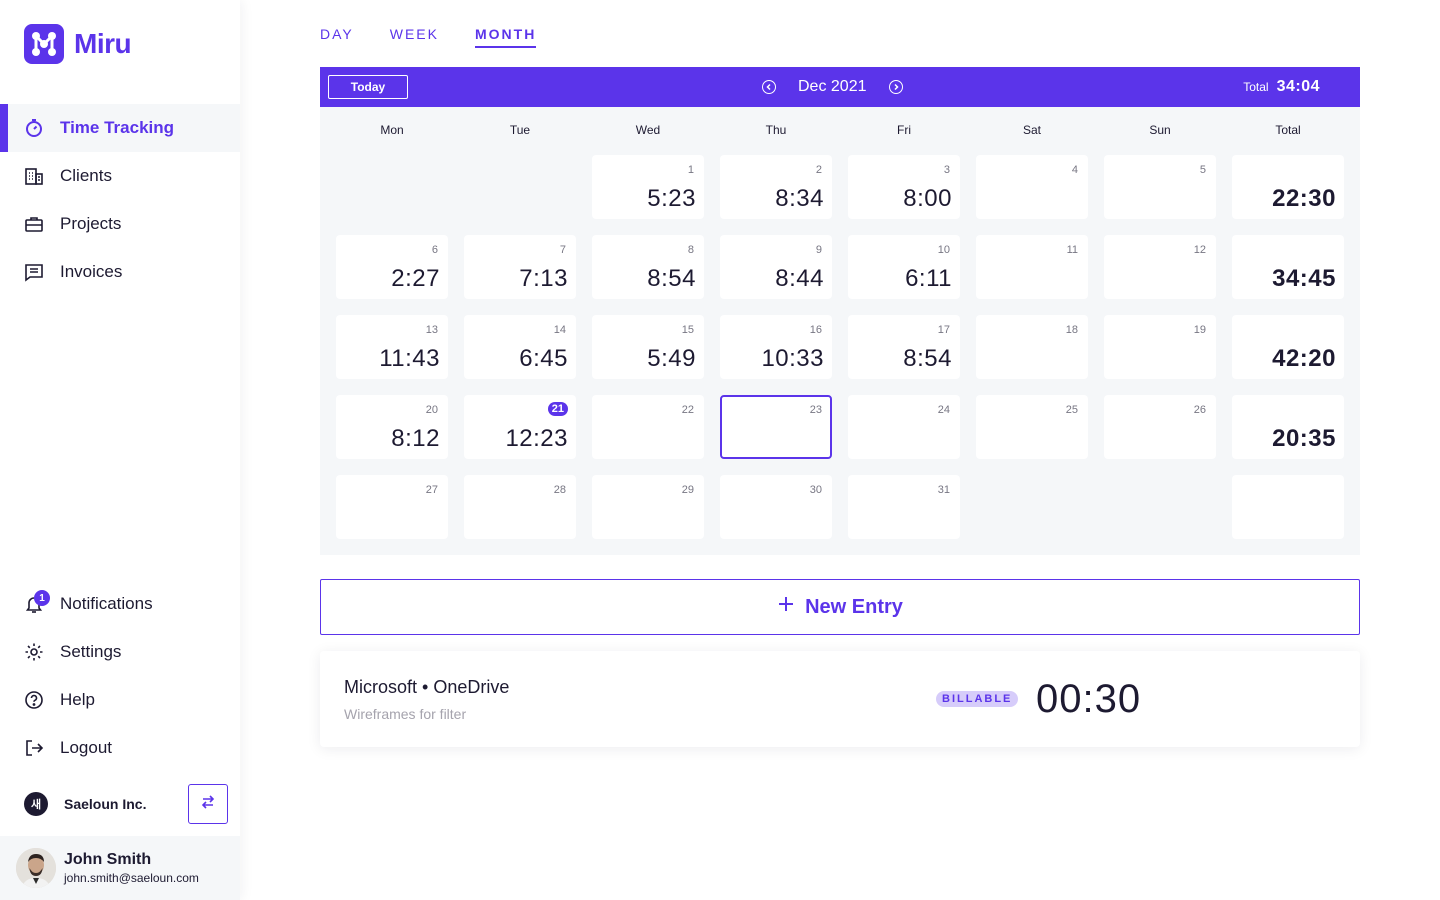 This screenshot has height=900, width=1440. I want to click on avatar, so click(36, 868).